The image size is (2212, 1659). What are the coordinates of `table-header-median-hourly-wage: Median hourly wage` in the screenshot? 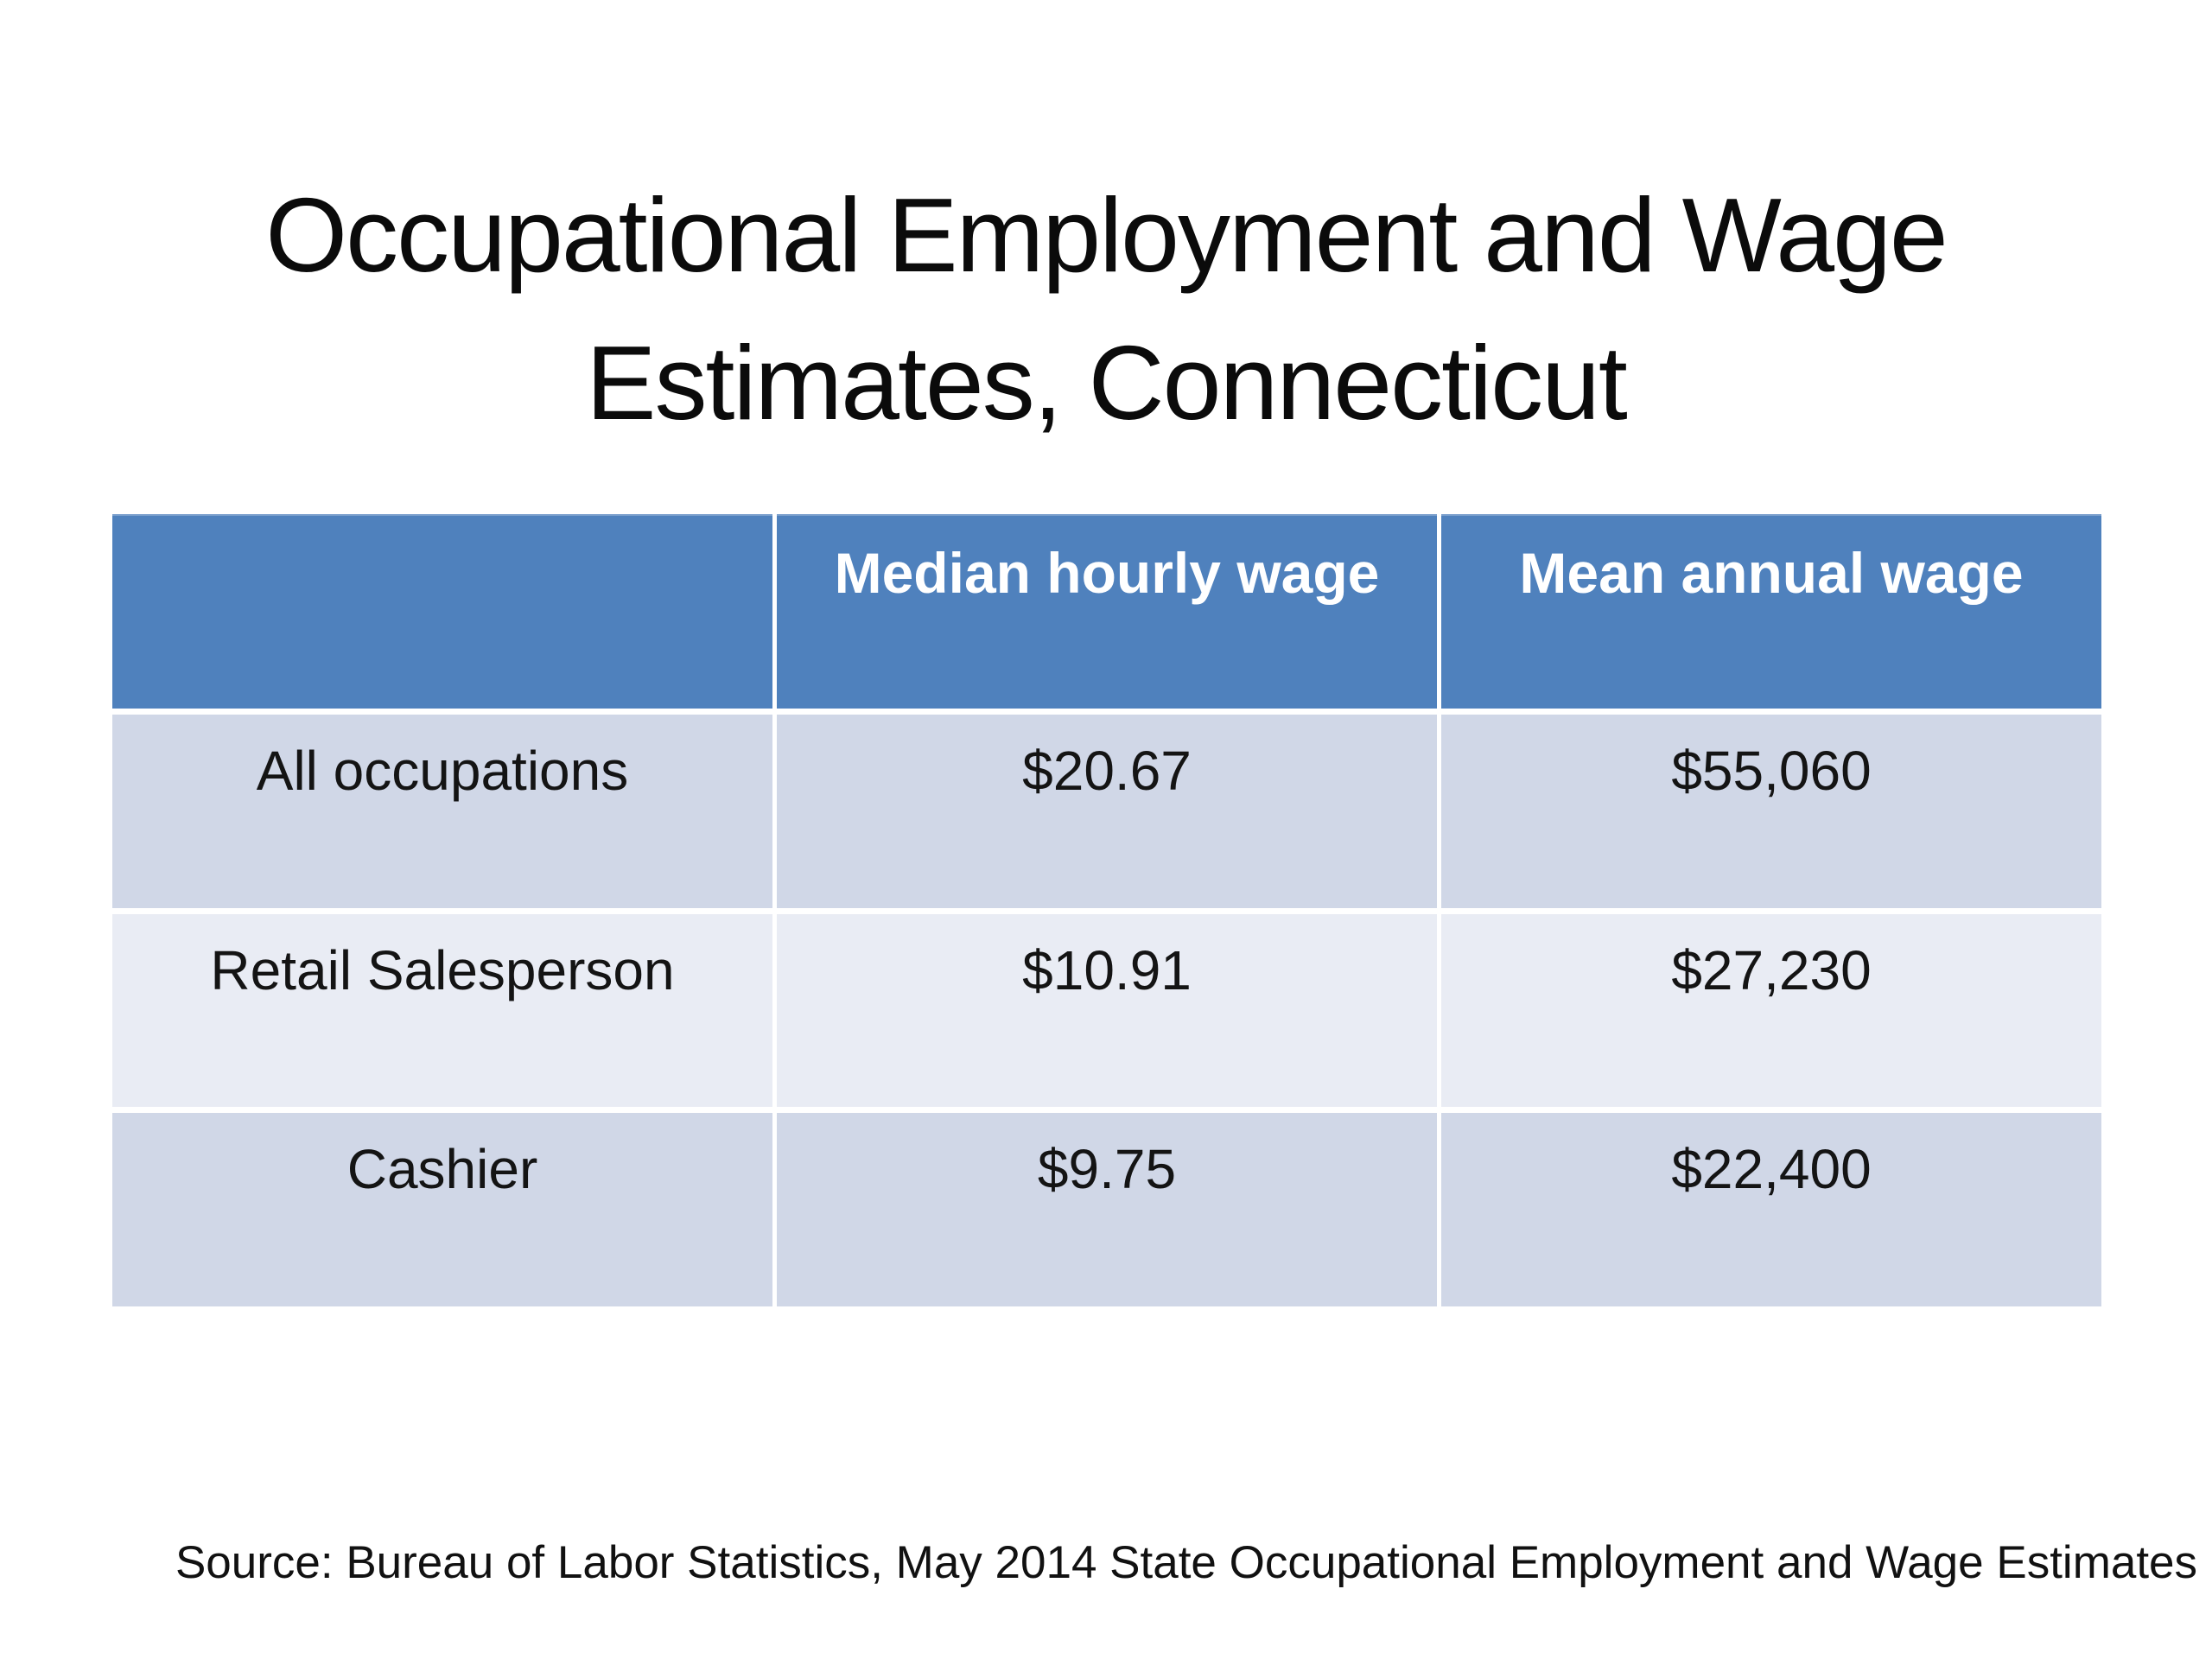 It's located at (1107, 611).